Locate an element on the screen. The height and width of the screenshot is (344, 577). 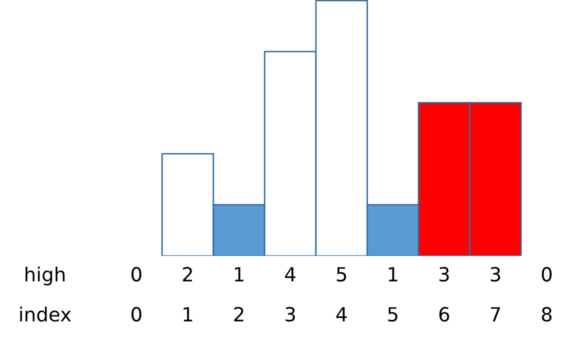
x-tick-label: 8 is located at coordinates (547, 314).